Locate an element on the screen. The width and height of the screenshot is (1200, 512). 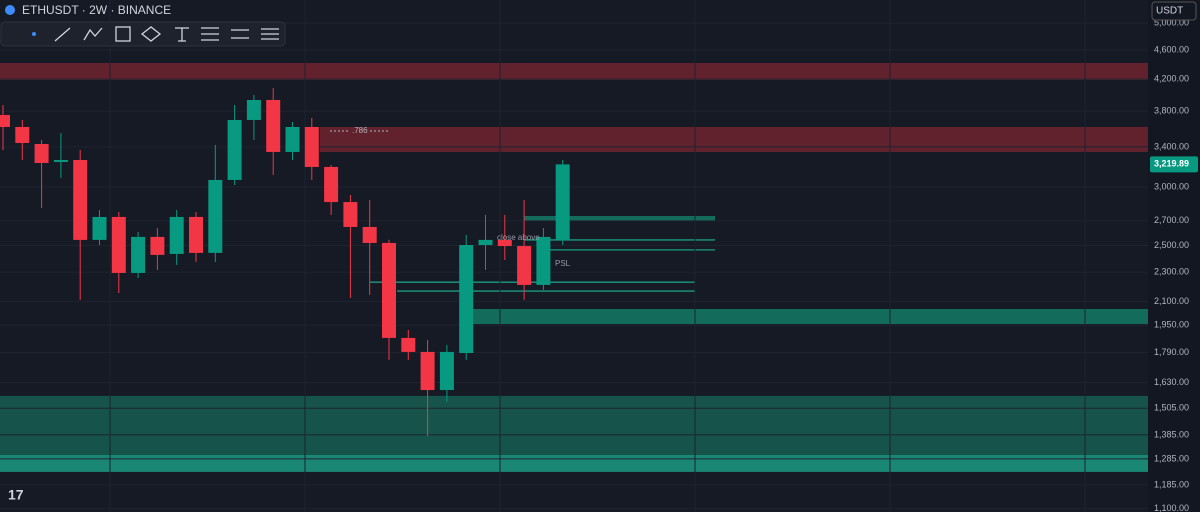
annotation: PSL is located at coordinates (563, 263).